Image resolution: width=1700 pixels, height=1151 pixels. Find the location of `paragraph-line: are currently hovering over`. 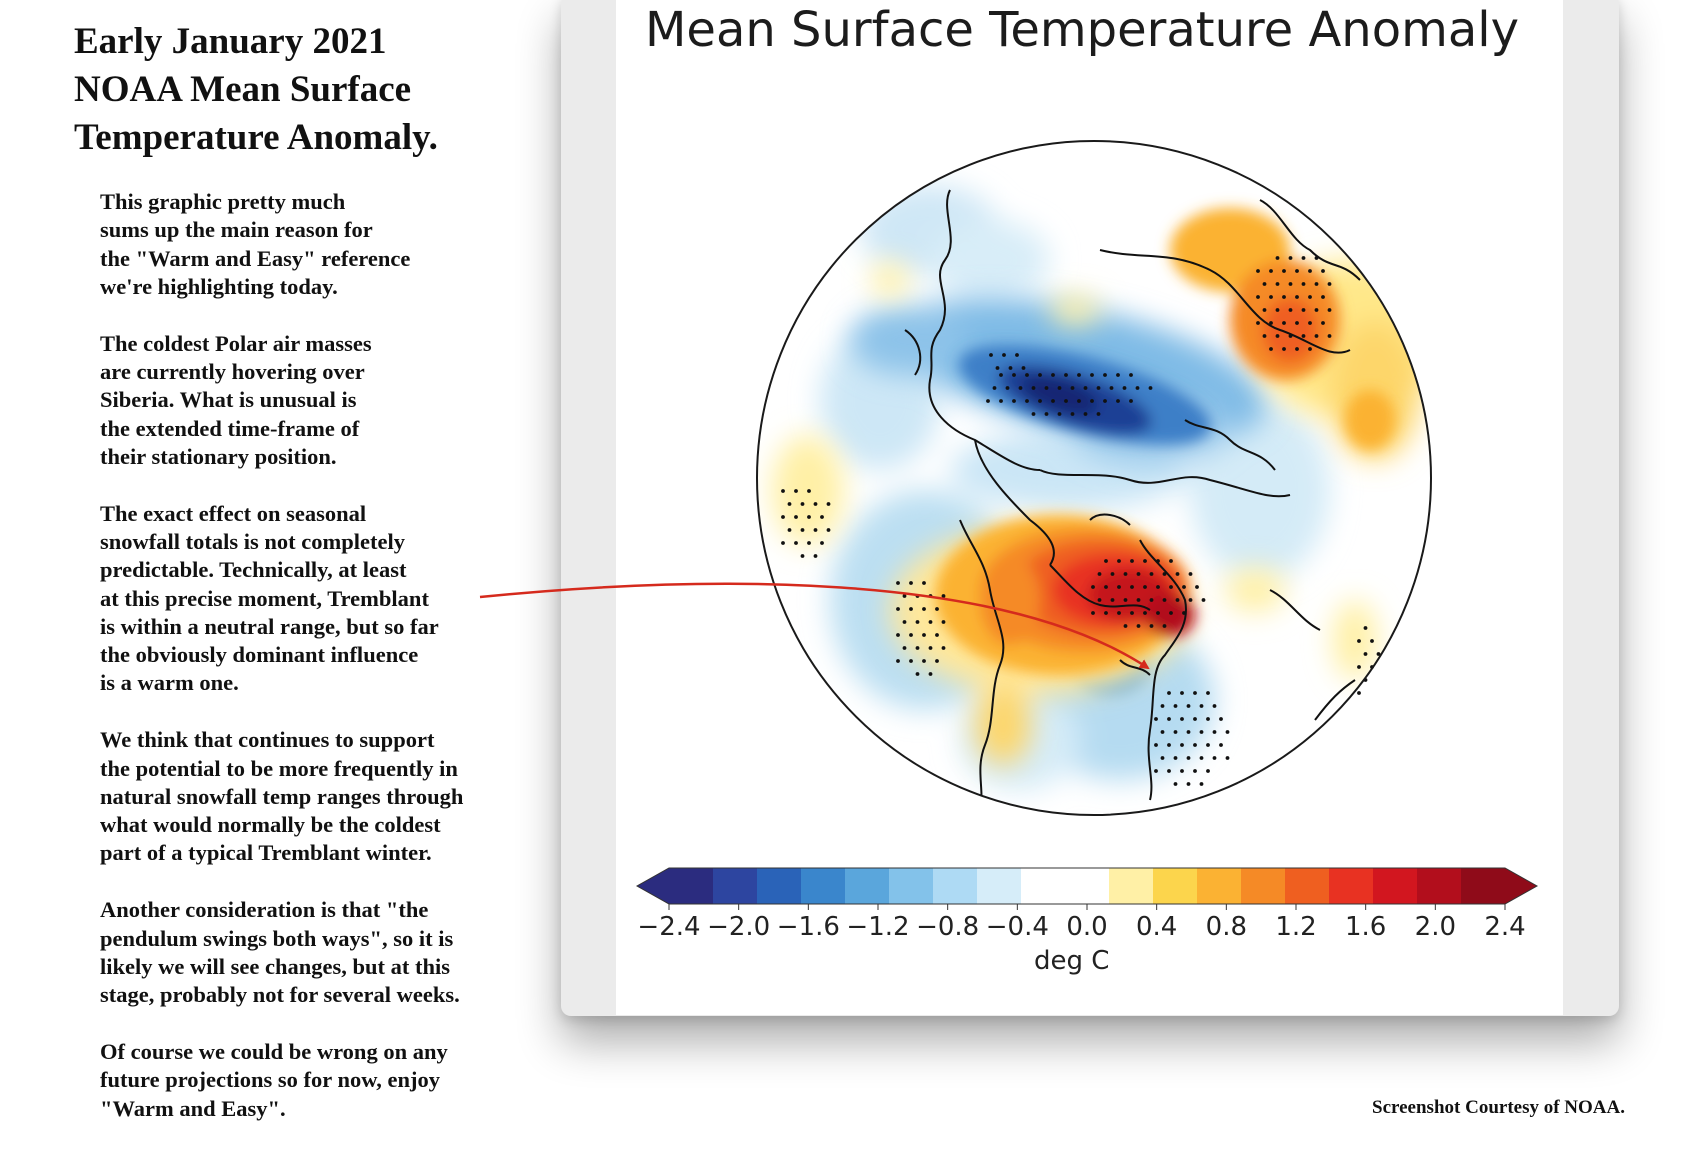

paragraph-line: are currently hovering over is located at coordinates (232, 371).